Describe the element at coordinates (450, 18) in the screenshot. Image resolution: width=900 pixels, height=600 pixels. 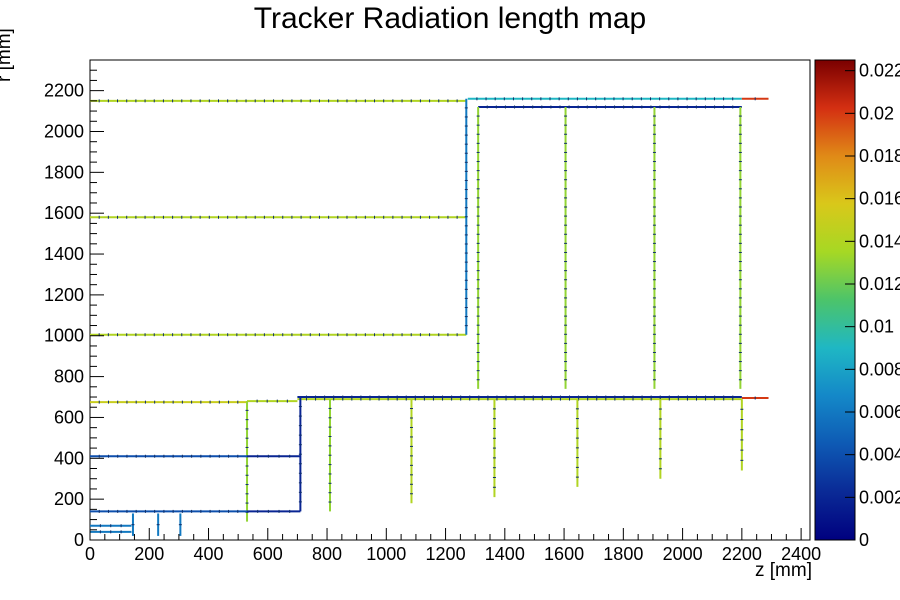
I see `chart-title: Tracker Radiation length map` at that location.